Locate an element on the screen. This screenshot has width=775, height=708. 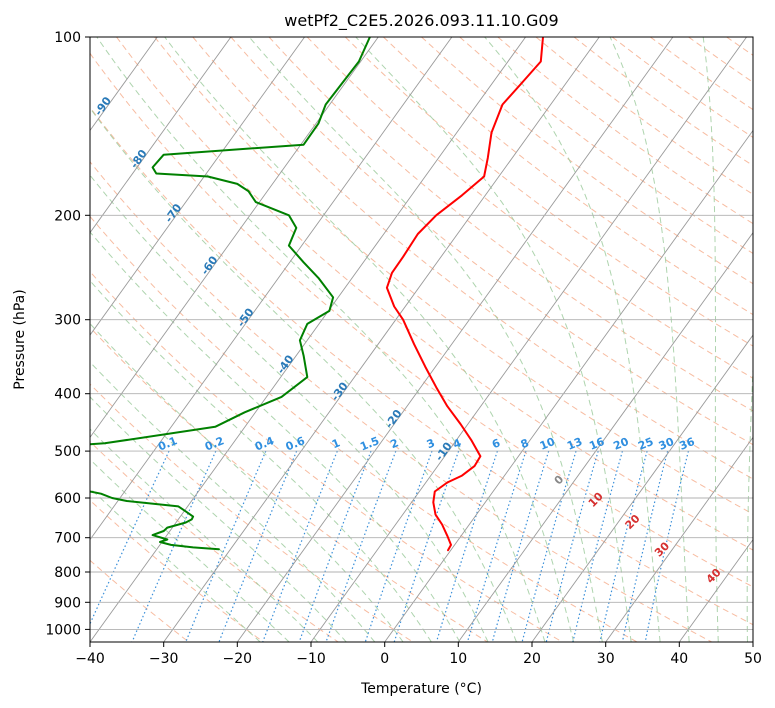
y-tick-label: 700 is located at coordinates (67, 539).